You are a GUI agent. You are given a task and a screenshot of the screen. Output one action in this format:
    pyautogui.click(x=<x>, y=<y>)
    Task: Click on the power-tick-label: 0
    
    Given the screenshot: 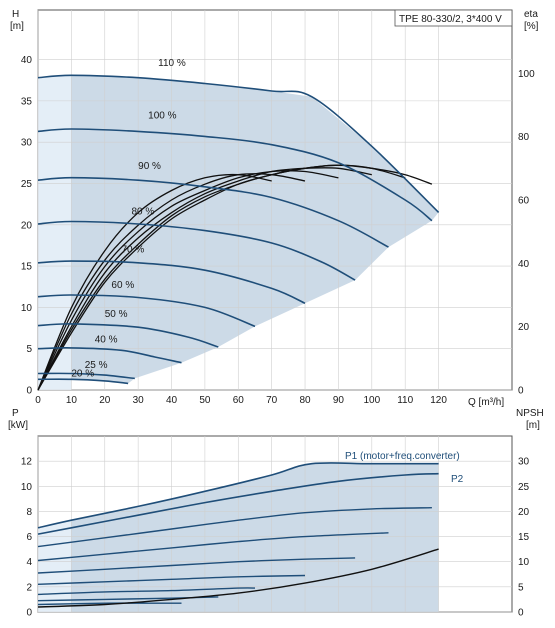 What is the action you would take?
    pyautogui.click(x=29, y=613)
    